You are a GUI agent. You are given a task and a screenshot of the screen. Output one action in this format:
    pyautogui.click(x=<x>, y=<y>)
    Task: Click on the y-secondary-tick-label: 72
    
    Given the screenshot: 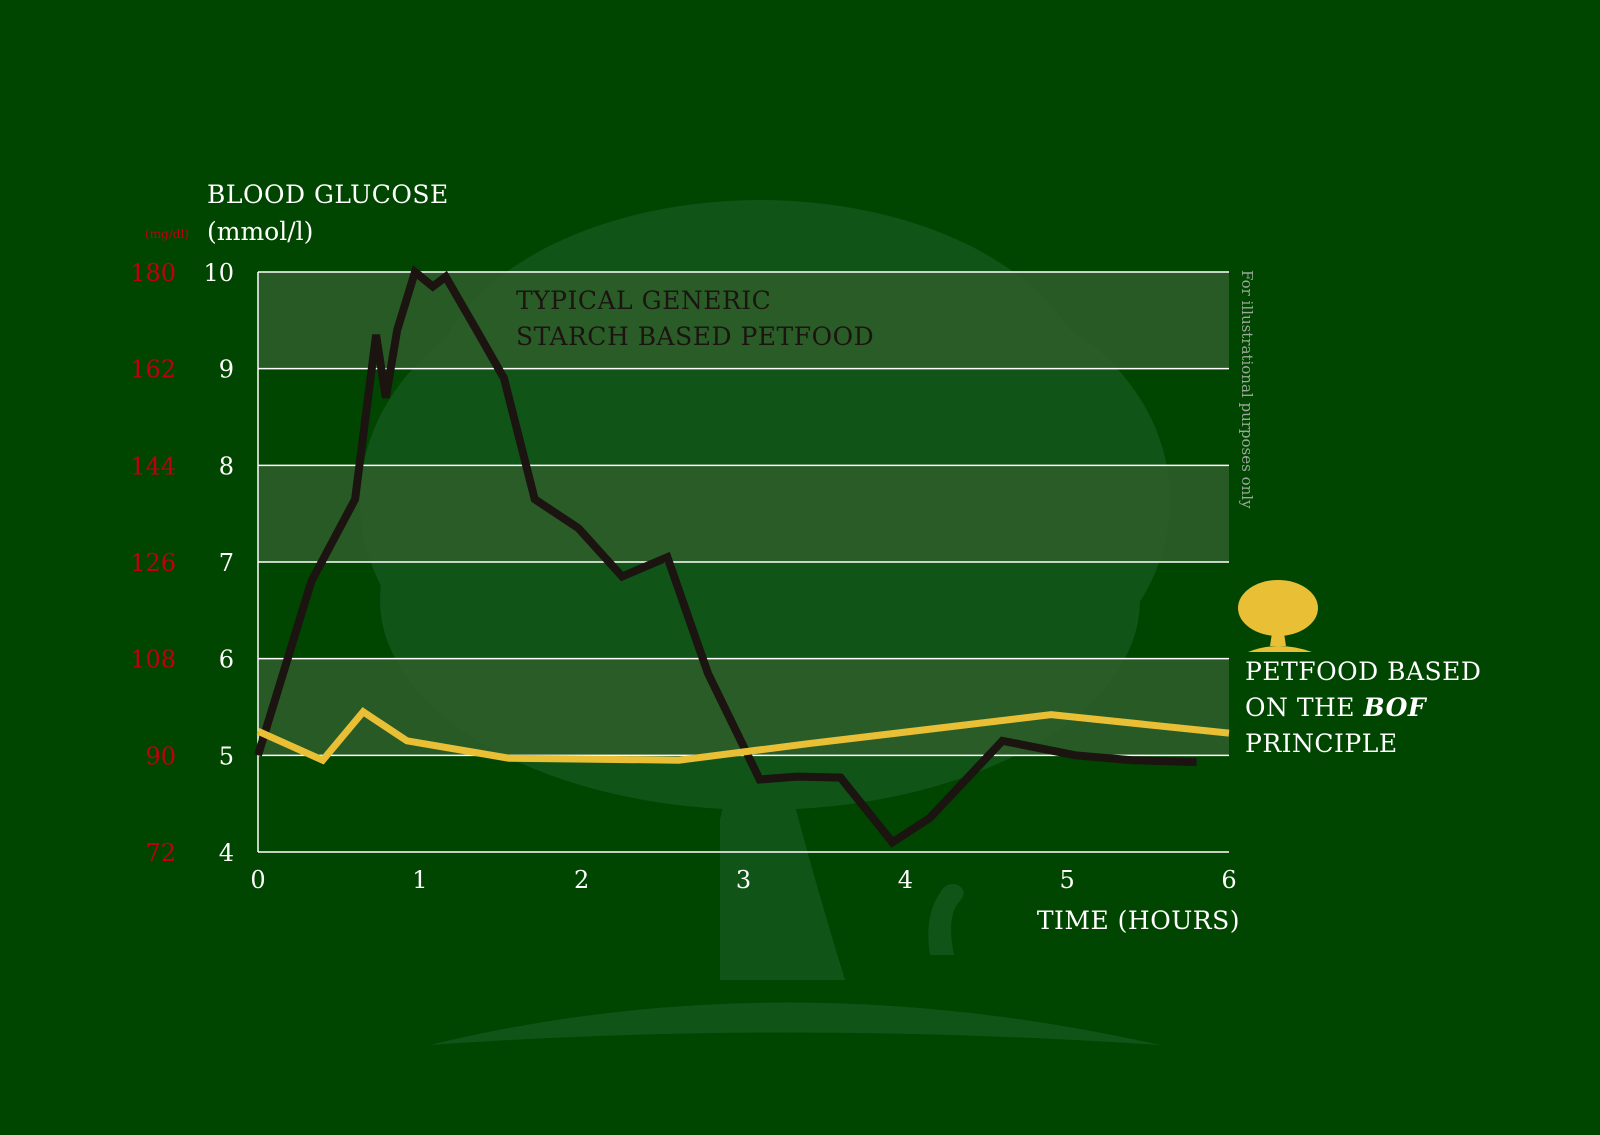 What is the action you would take?
    pyautogui.click(x=160, y=853)
    